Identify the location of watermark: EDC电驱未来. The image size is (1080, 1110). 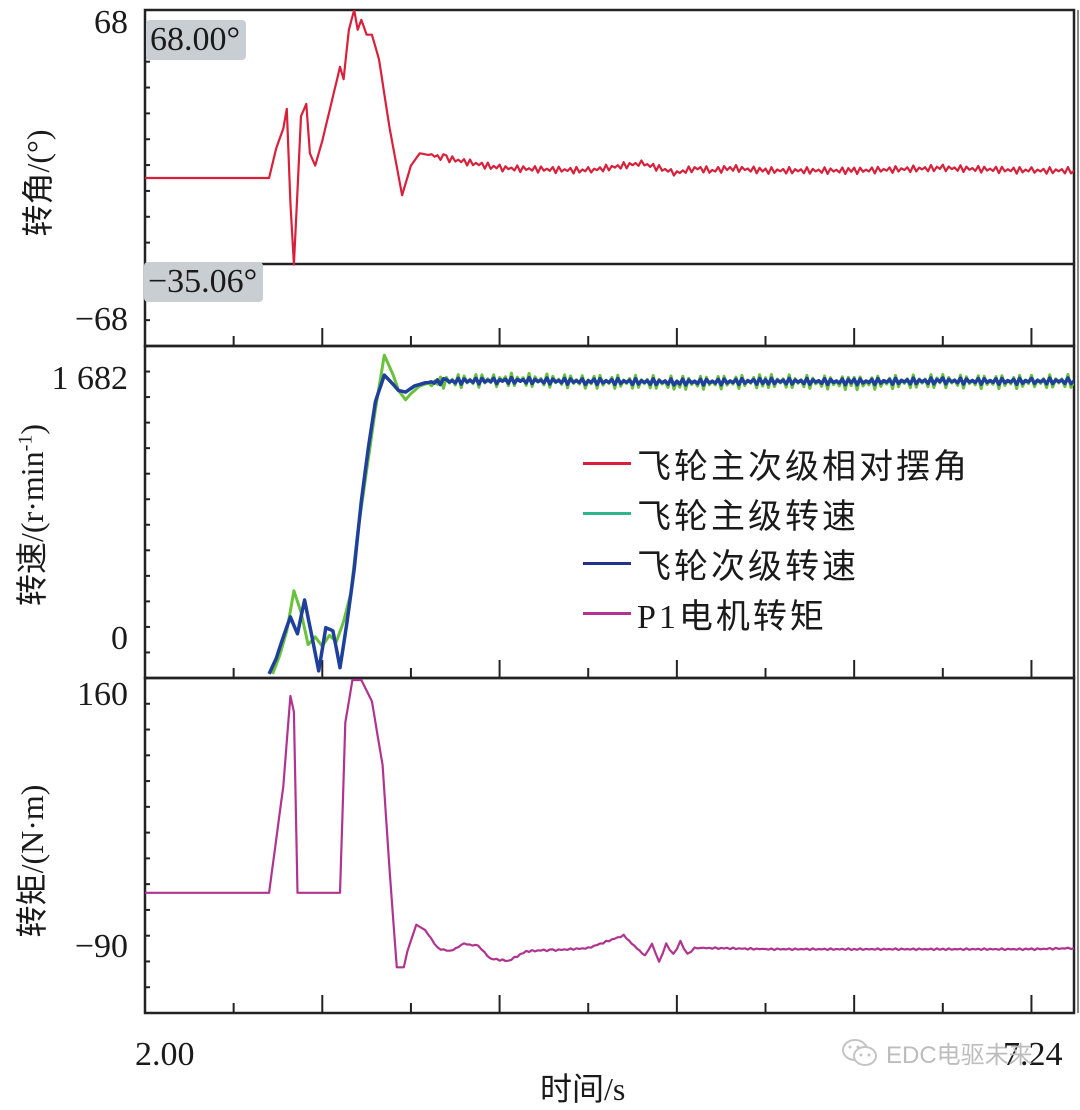
(936, 1052).